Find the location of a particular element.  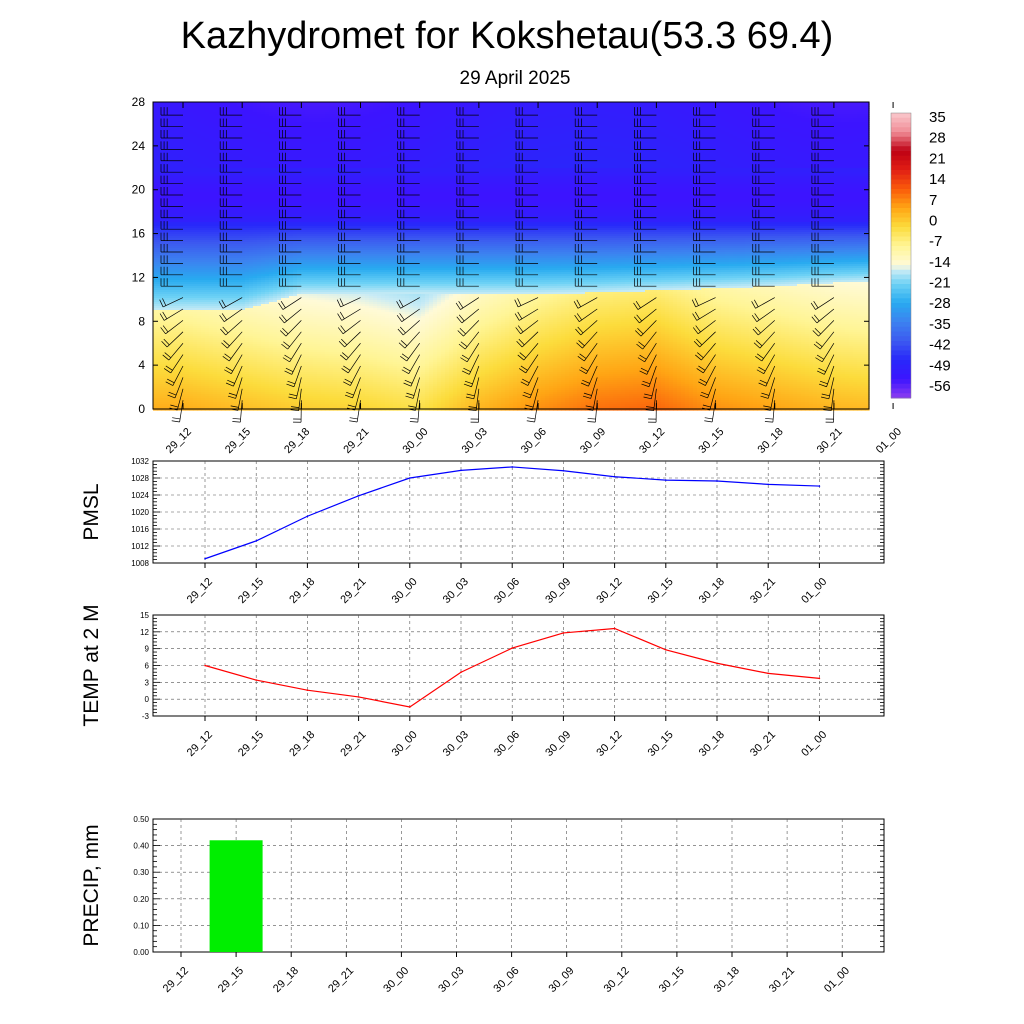

page-title: Kazhydromet for Kokshetau(53.3 69.4) is located at coordinates (507, 36).